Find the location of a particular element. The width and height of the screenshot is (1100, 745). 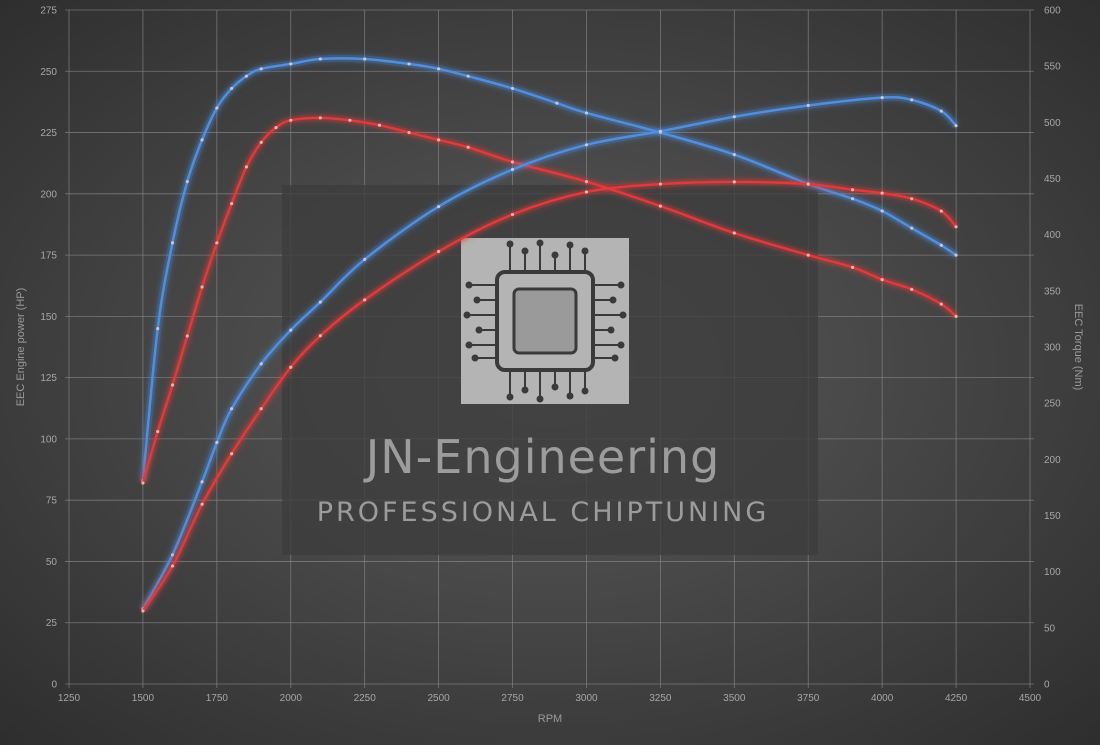

x-axis-title: RPM is located at coordinates (550, 719).